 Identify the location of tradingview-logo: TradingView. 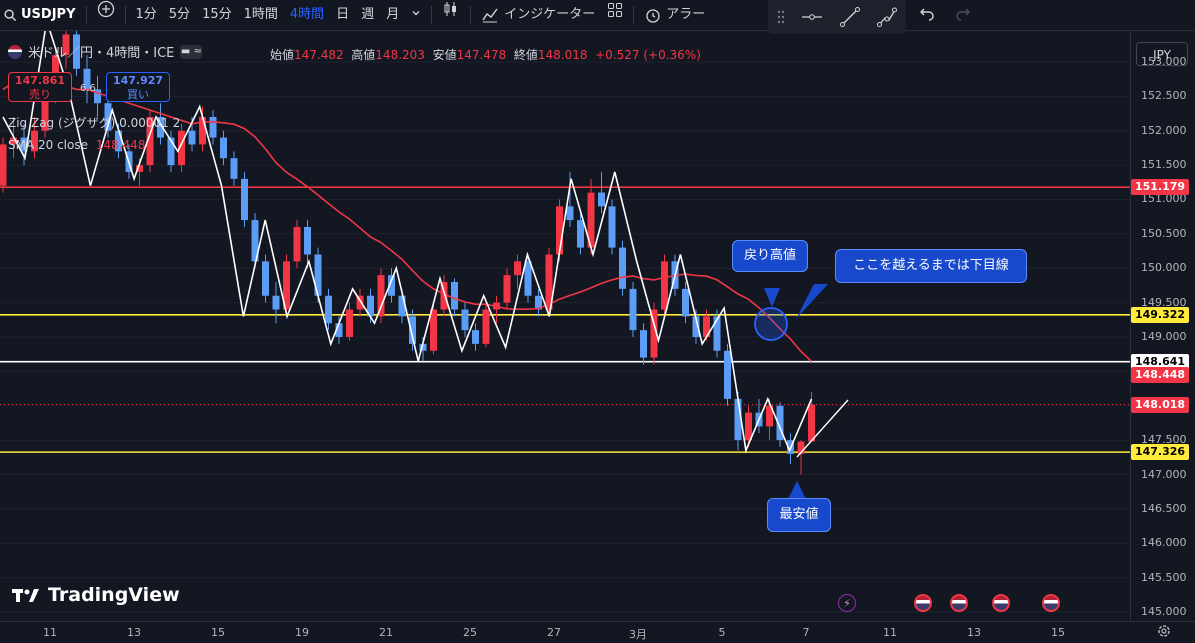
(96, 595).